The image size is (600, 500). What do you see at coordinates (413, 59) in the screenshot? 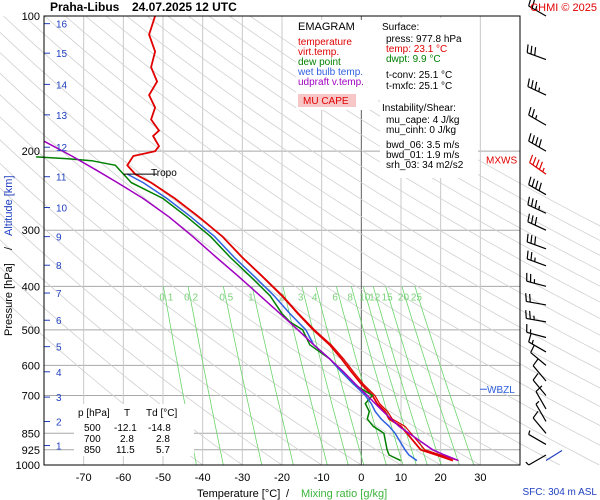
I see `surface-dwpt: dwpt: 9.9 °C` at bounding box center [413, 59].